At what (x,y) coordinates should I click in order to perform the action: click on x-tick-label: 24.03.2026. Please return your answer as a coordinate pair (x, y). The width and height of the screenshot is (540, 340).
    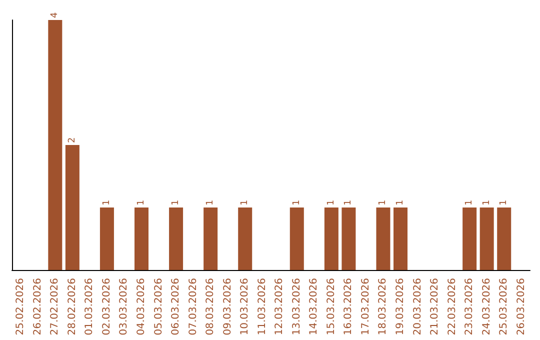
    Looking at the image, I should click on (486, 307).